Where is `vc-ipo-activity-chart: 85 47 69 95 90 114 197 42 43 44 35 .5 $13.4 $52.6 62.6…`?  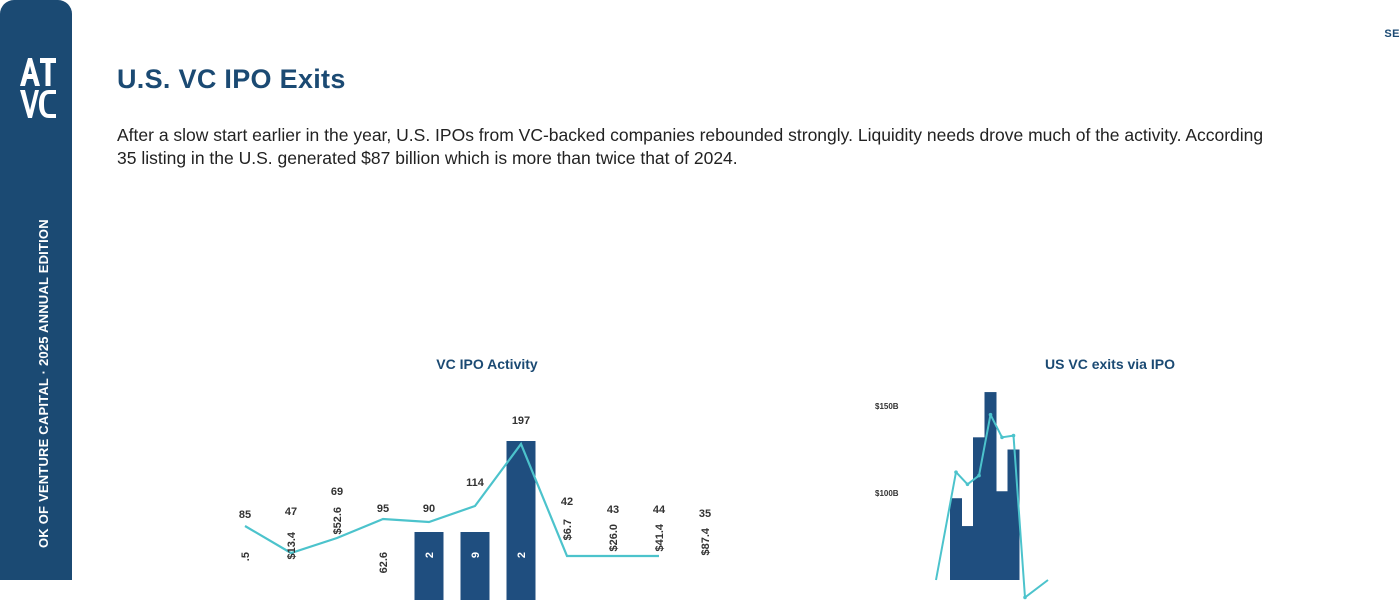
vc-ipo-activity-chart: 85 47 69 95 90 114 197 42 43 44 35 .5 $13.4 $52.6 62.6… is located at coordinates (475, 507).